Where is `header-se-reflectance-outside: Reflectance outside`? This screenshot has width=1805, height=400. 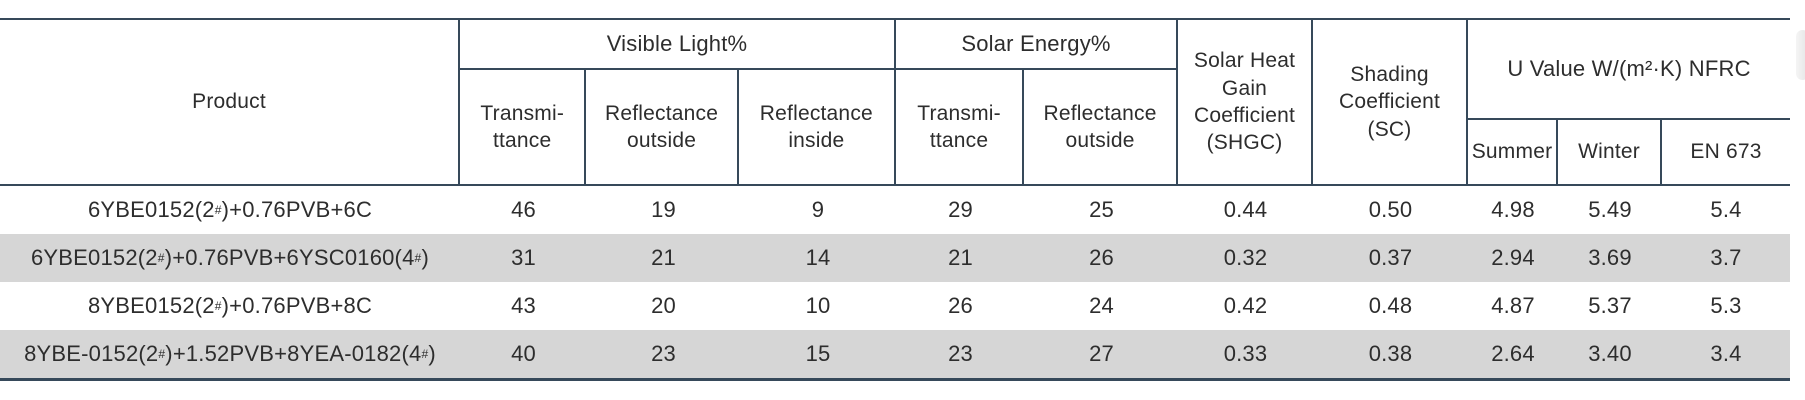
header-se-reflectance-outside: Reflectance outside is located at coordinates (1100, 126).